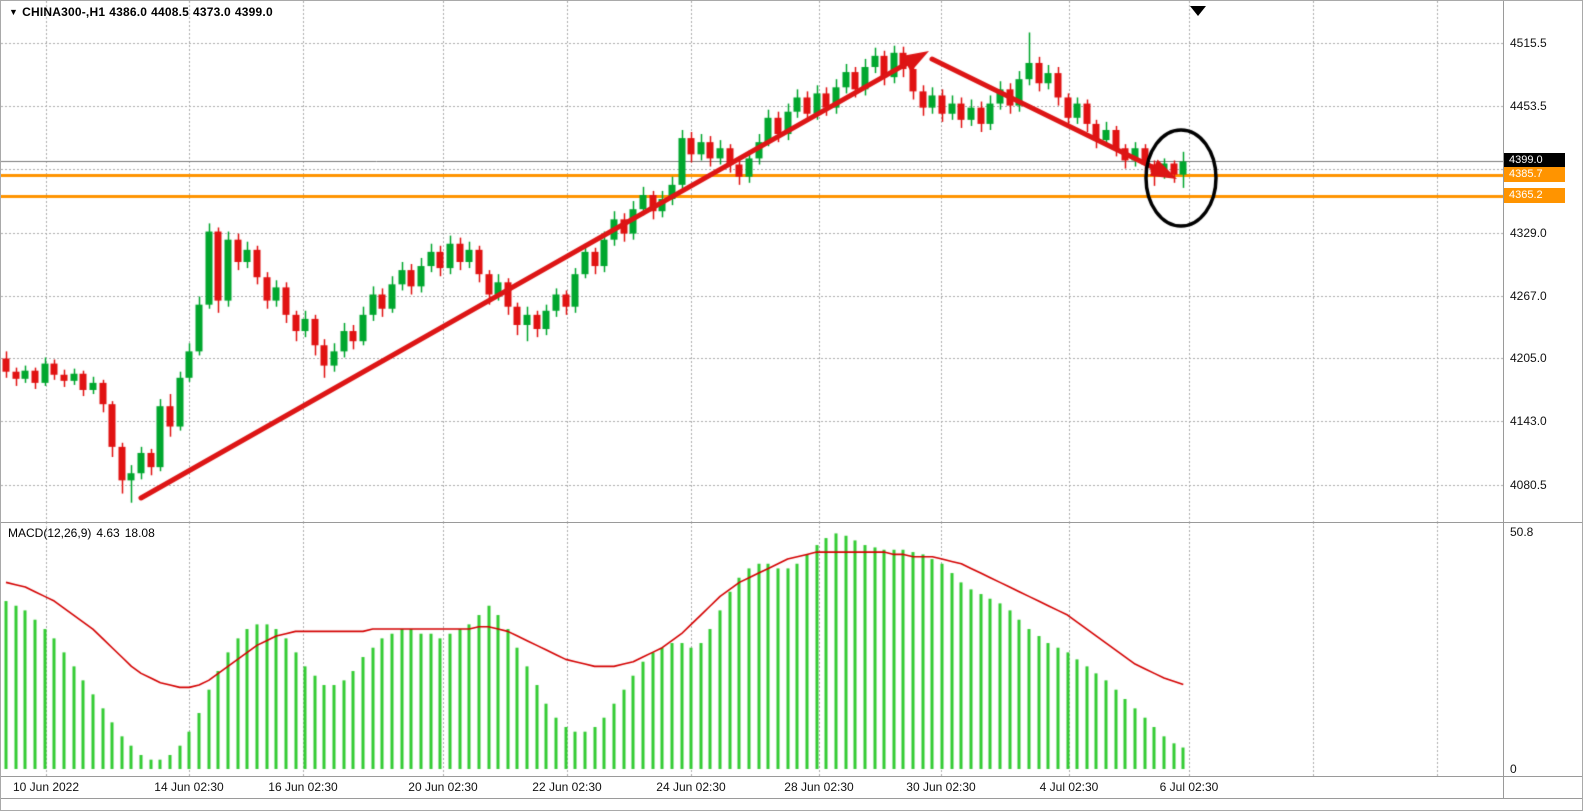  What do you see at coordinates (50, 533) in the screenshot?
I see `macd-name: MACD(12,26,9)` at bounding box center [50, 533].